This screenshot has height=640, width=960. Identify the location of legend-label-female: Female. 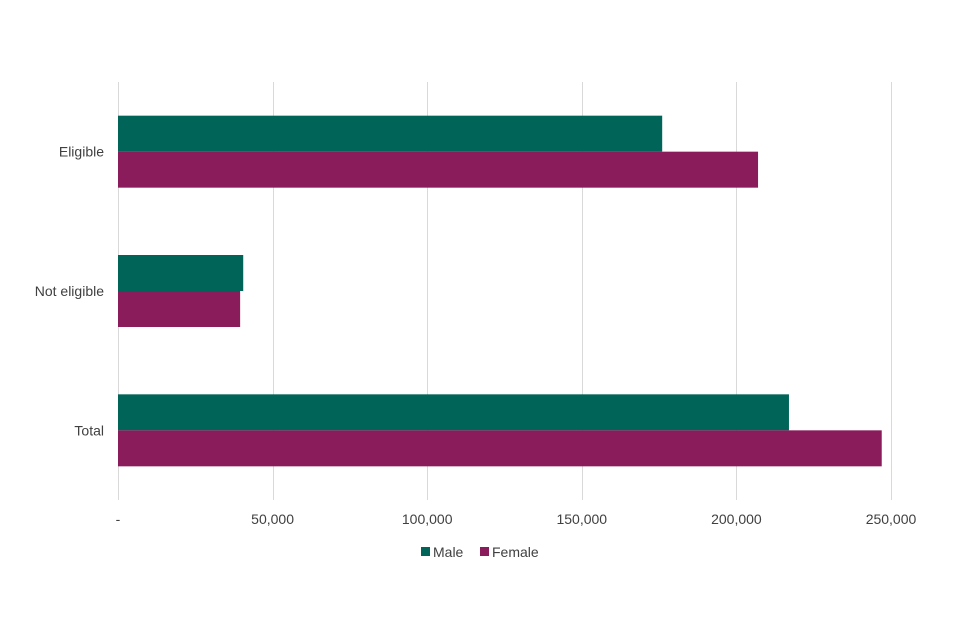
(515, 552).